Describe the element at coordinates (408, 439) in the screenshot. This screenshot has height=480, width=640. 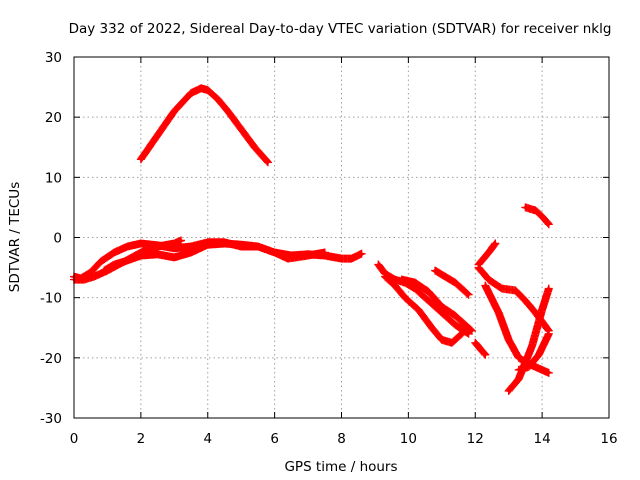
I see `x-tick-label: 10` at that location.